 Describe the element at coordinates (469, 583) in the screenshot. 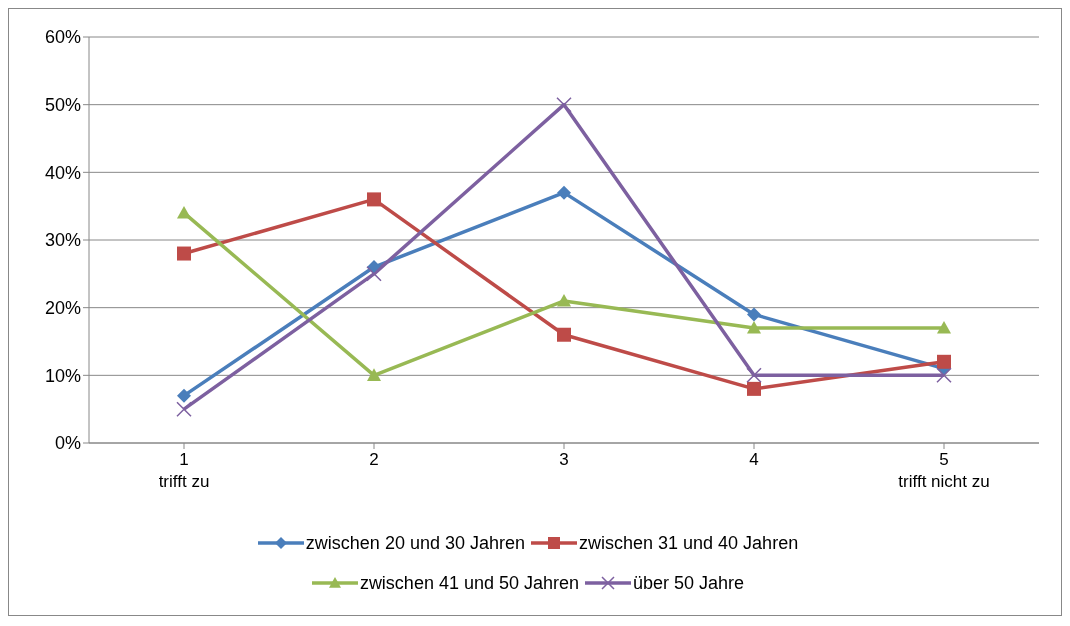

I see `legend-label: zwischen 41 und 50 Jahren` at that location.